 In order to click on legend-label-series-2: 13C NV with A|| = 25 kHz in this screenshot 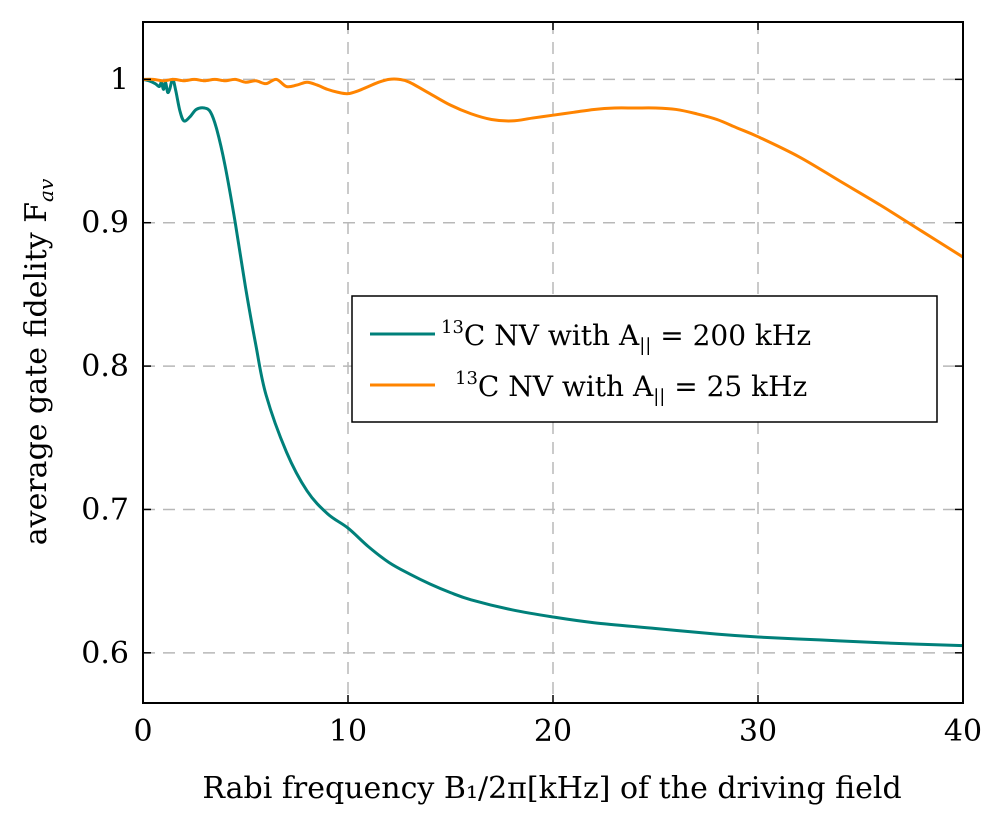, I will do `click(631, 387)`.